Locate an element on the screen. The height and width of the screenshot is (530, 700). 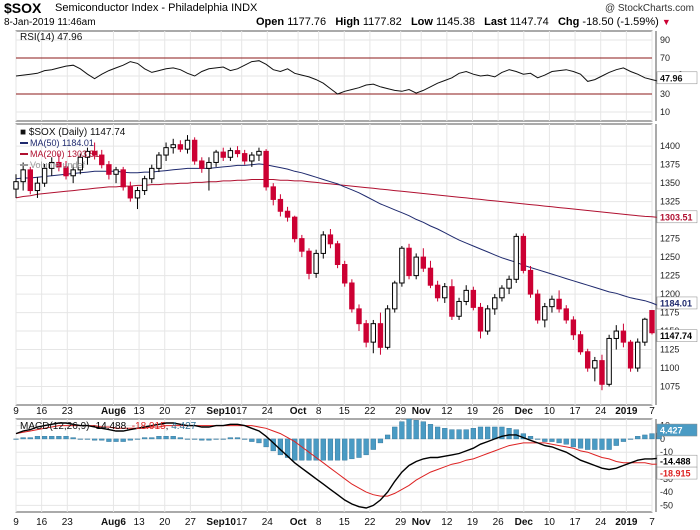
x-tick-label: 17 is located at coordinates (576, 522).